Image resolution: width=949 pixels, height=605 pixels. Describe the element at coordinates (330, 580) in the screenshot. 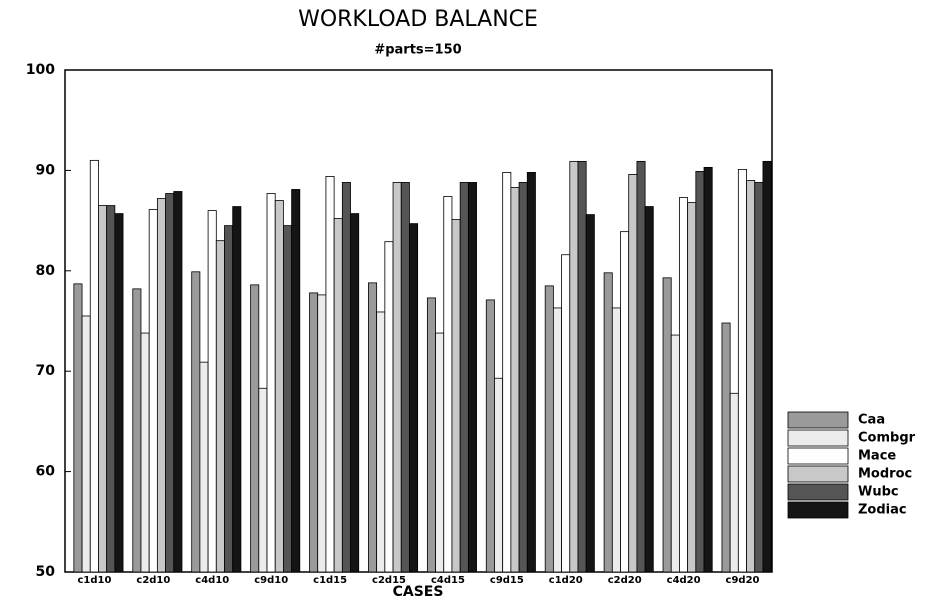

I see `x-tick-label: c1d15` at that location.